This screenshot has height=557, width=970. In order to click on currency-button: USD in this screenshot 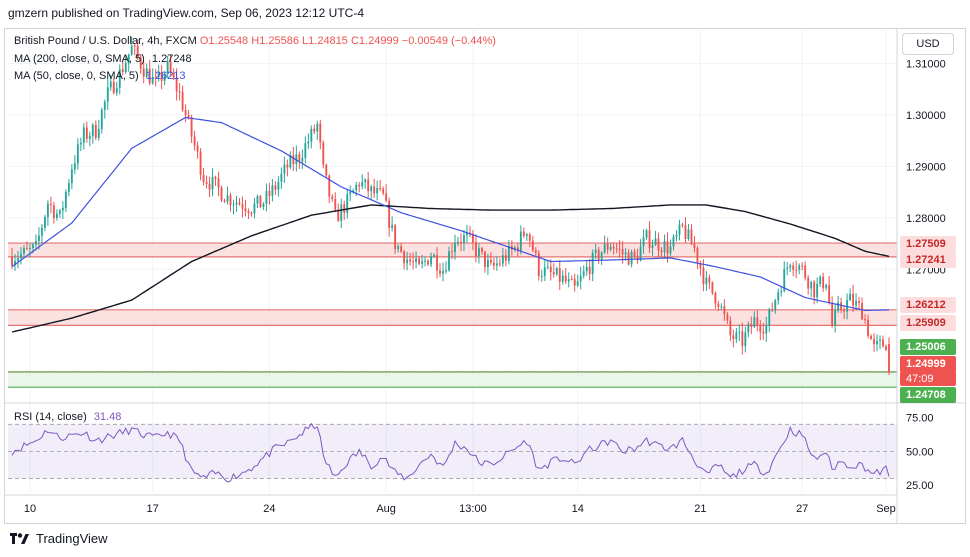, I will do `click(928, 44)`.